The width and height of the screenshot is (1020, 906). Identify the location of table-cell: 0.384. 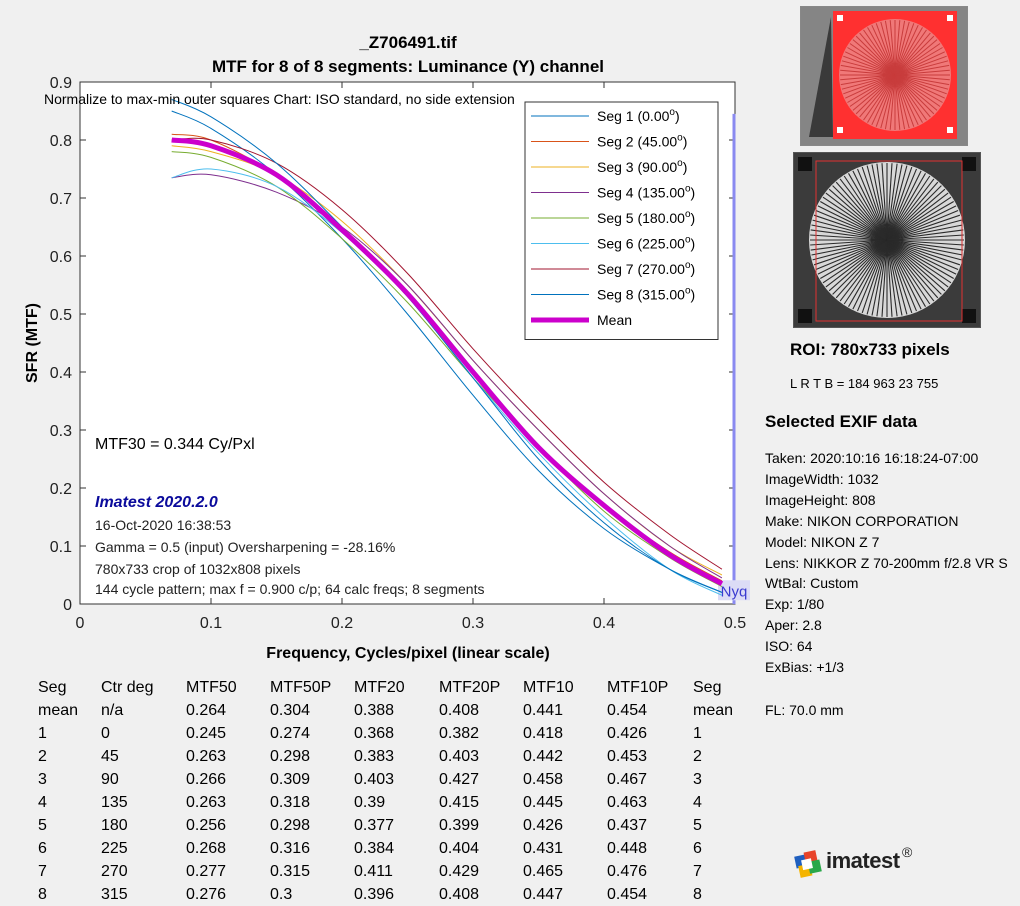
(374, 848).